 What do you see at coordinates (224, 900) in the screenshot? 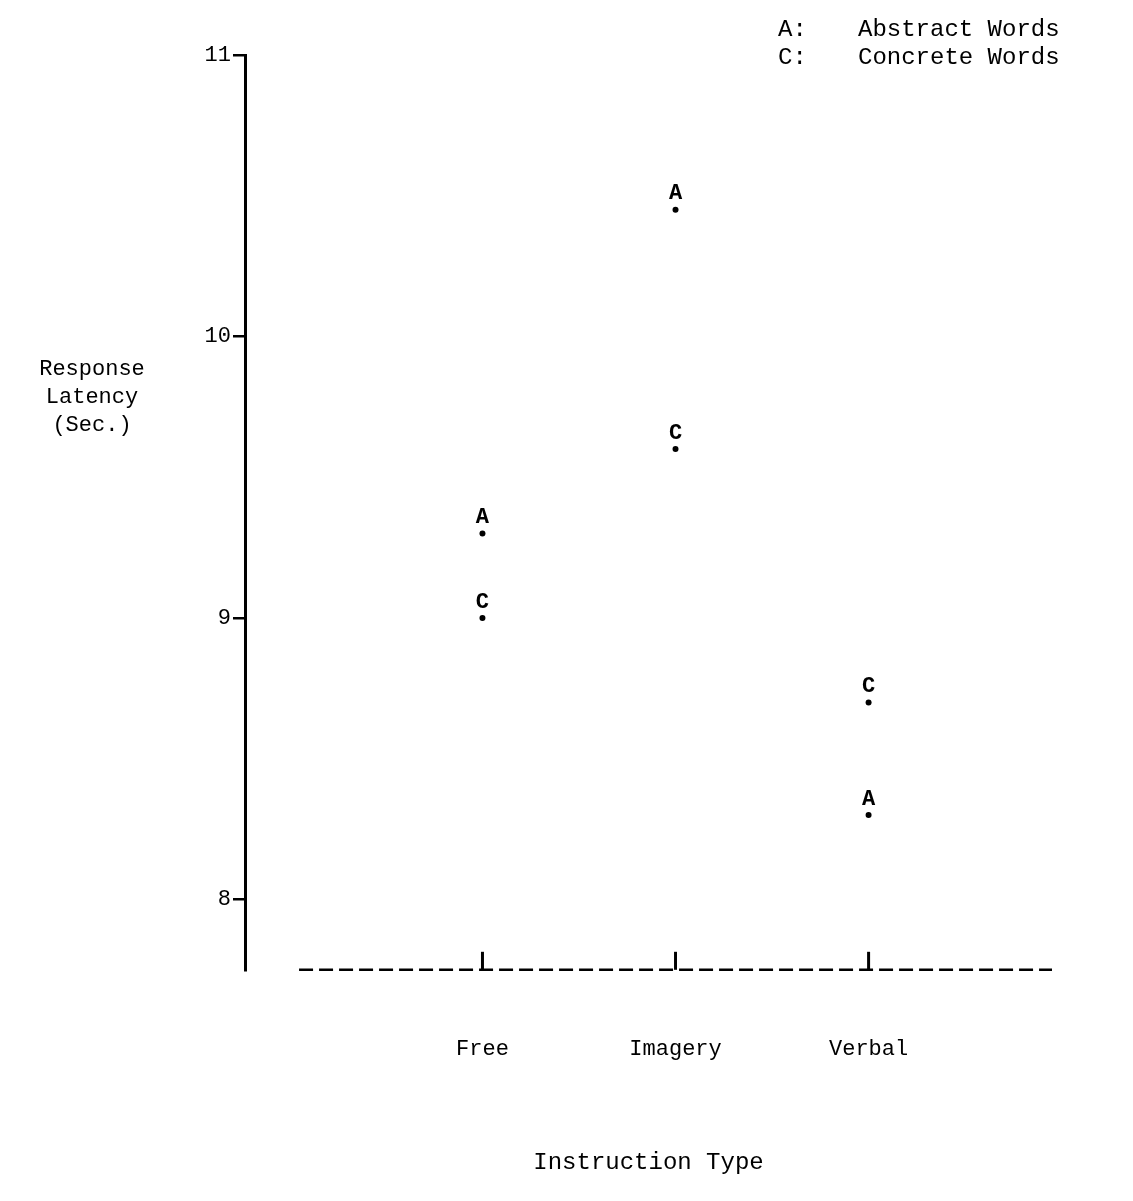
I see `y-tick-label: 8` at bounding box center [224, 900].